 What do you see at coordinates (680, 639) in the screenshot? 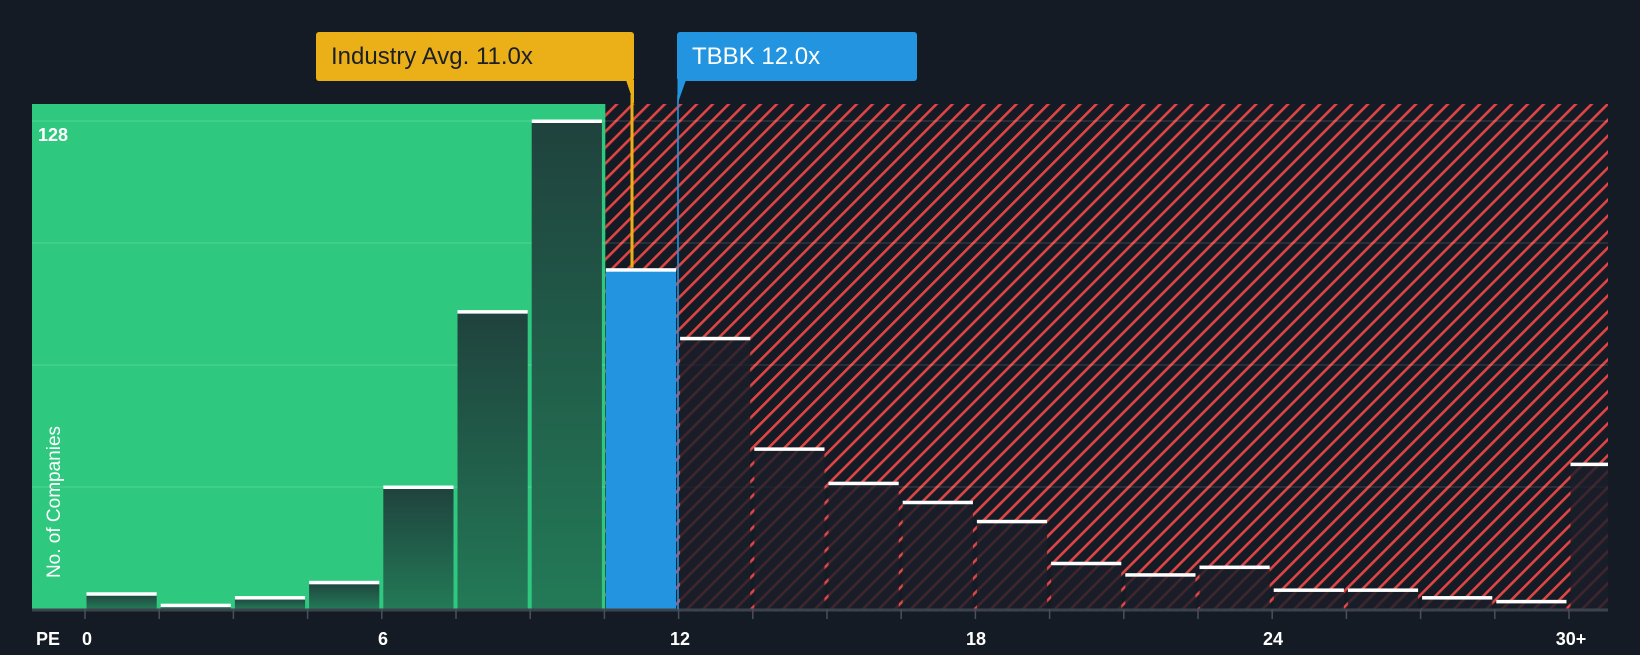
I see `x-tick-label: 12` at bounding box center [680, 639].